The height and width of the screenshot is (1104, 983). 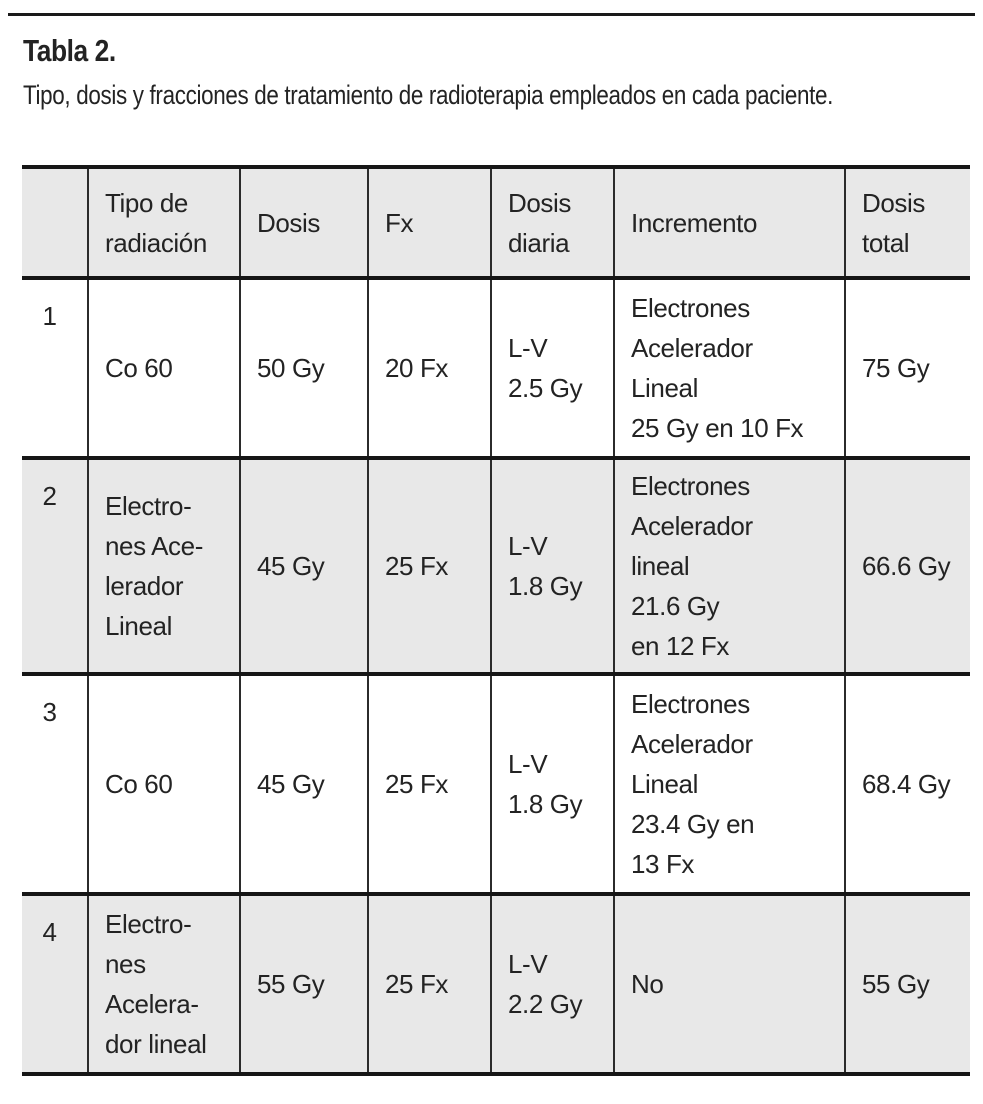 I want to click on fx-cell: 20 Fx, so click(x=429, y=368).